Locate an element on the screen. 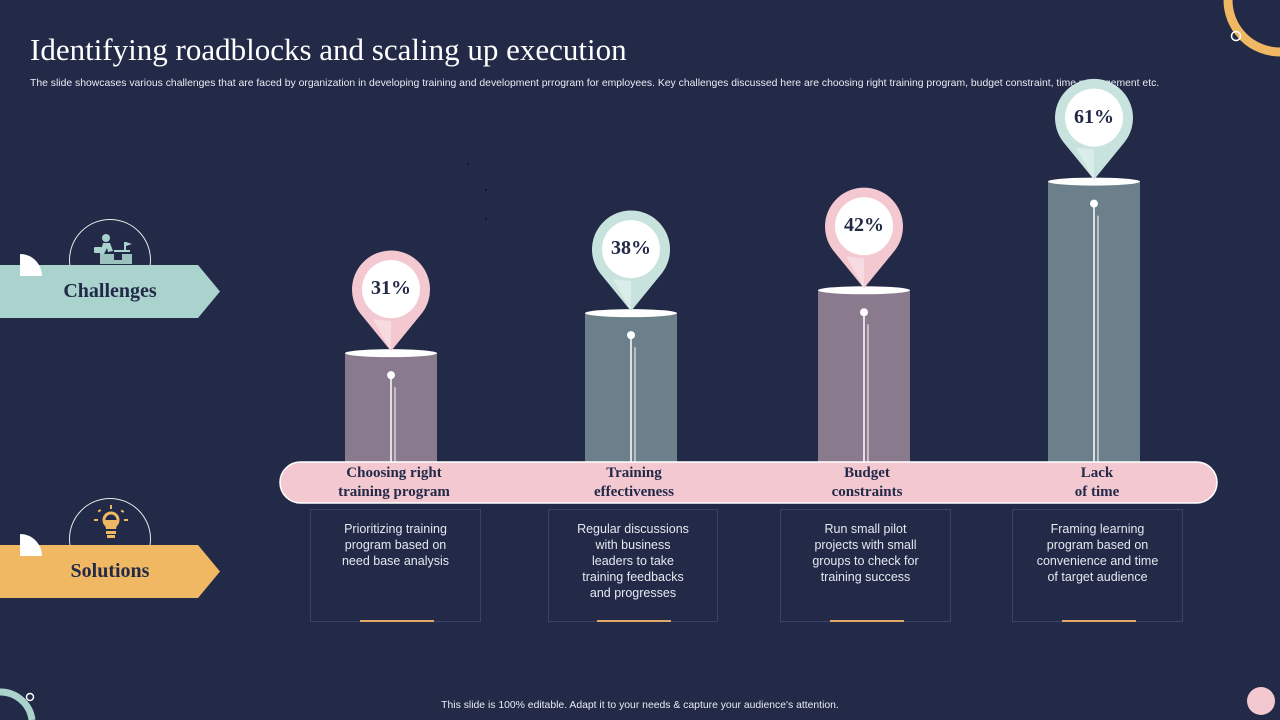  corner-circle-bottom-right is located at coordinates (1261, 701).